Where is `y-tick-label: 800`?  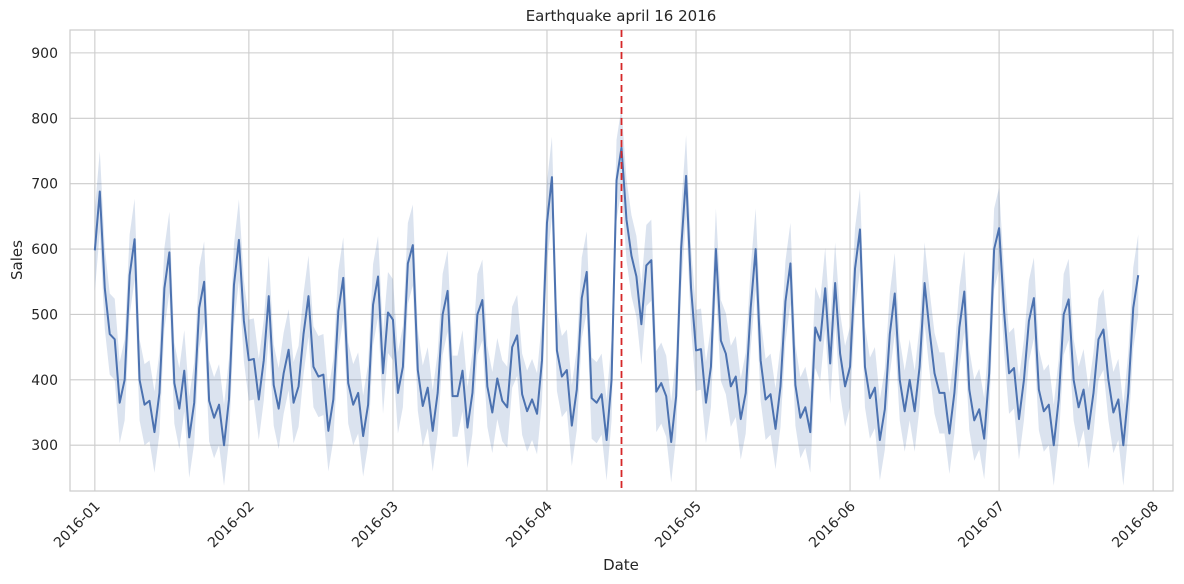 y-tick-label: 800 is located at coordinates (44, 119).